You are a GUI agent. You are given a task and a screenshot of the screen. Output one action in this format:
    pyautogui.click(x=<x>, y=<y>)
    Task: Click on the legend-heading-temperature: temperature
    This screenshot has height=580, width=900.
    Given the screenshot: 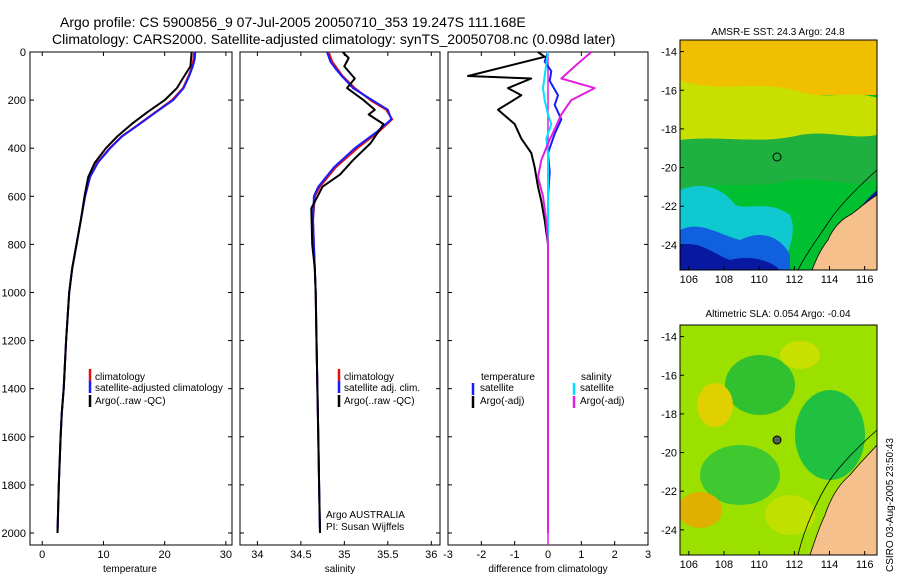 What is the action you would take?
    pyautogui.click(x=508, y=377)
    